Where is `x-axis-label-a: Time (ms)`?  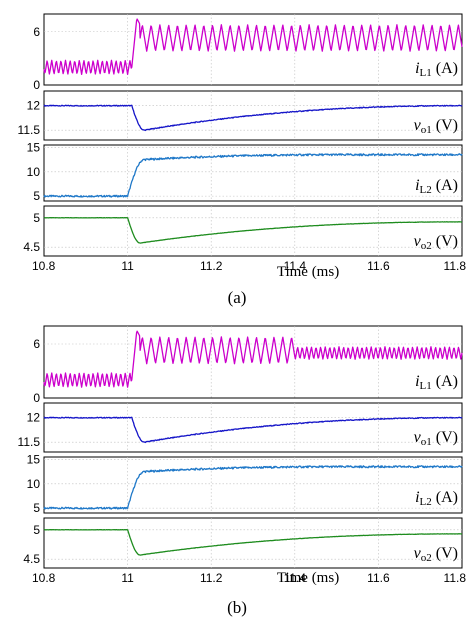
x-axis-label-a: Time (ms) is located at coordinates (308, 272).